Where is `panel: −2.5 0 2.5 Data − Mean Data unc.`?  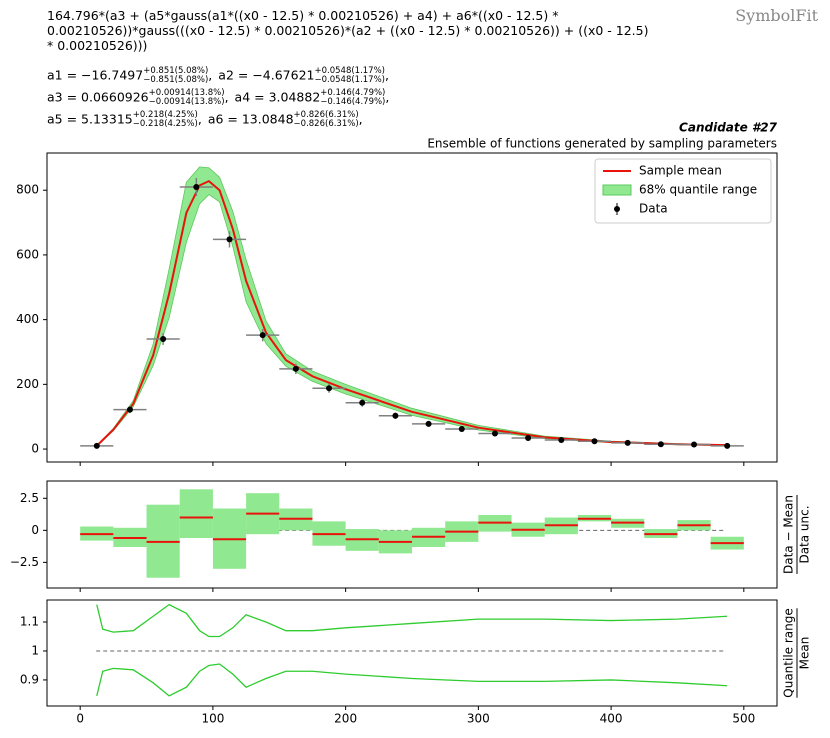 panel: −2.5 0 2.5 Data − Mean Data unc. is located at coordinates (411, 536).